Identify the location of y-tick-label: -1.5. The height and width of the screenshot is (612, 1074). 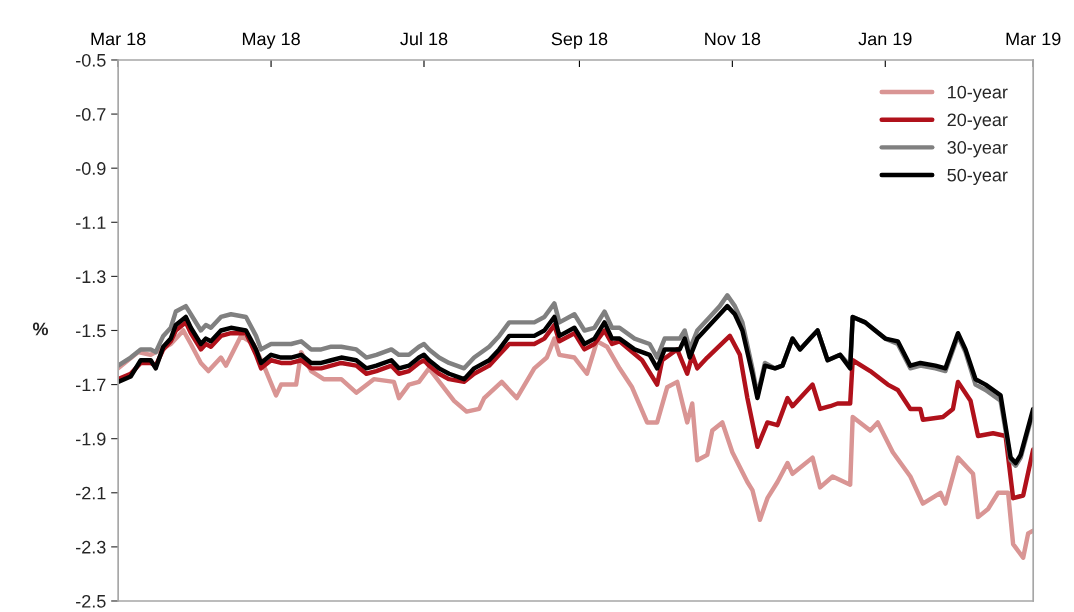
(91, 331).